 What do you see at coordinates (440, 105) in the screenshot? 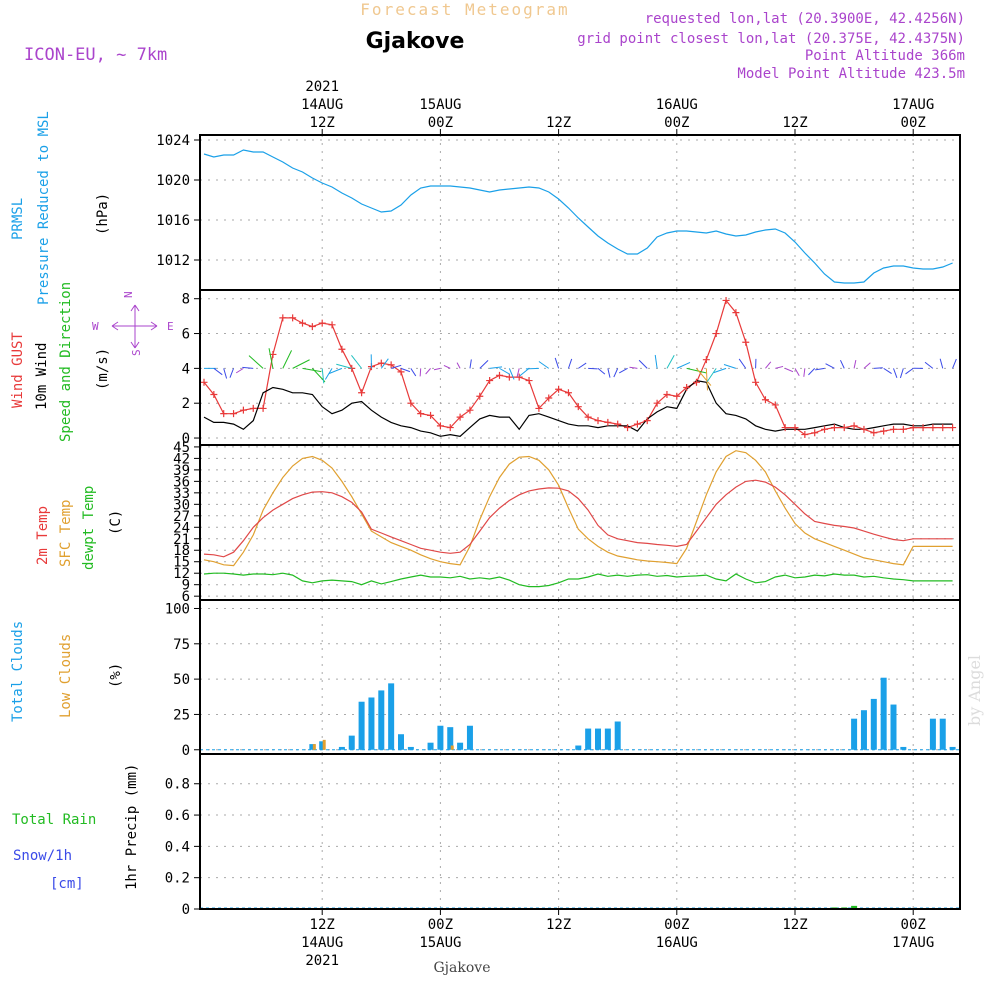
I see `time-label-top: 15AUG` at bounding box center [440, 105].